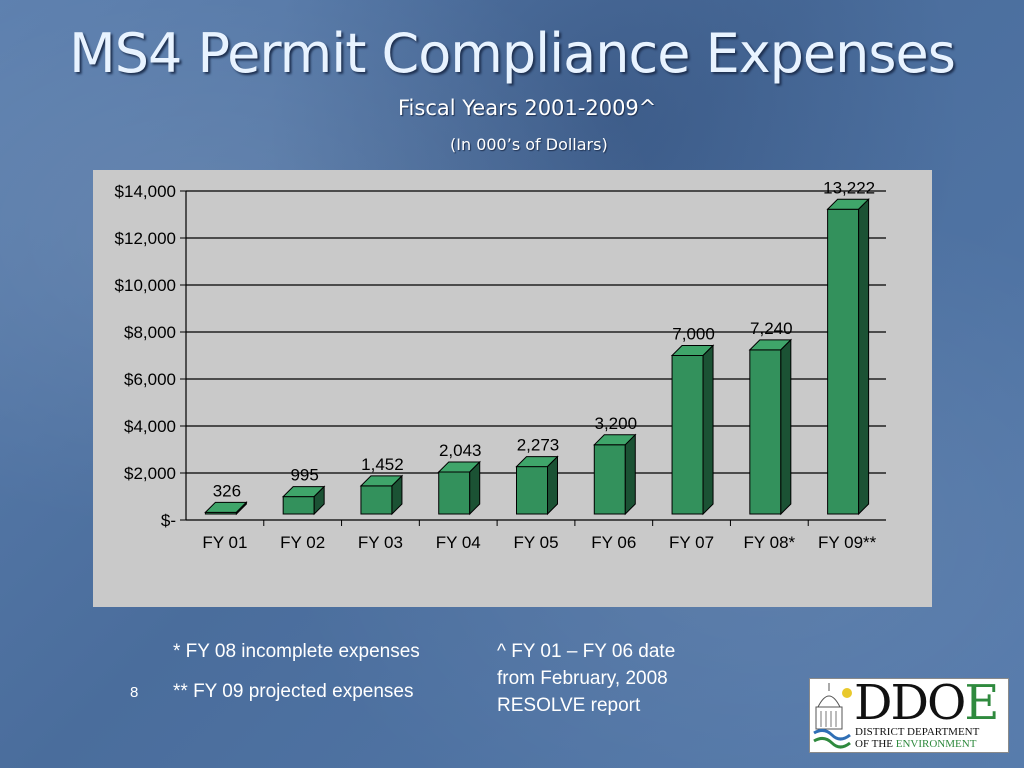 This screenshot has height=768, width=1024. I want to click on data-label: 1,452, so click(382, 464).